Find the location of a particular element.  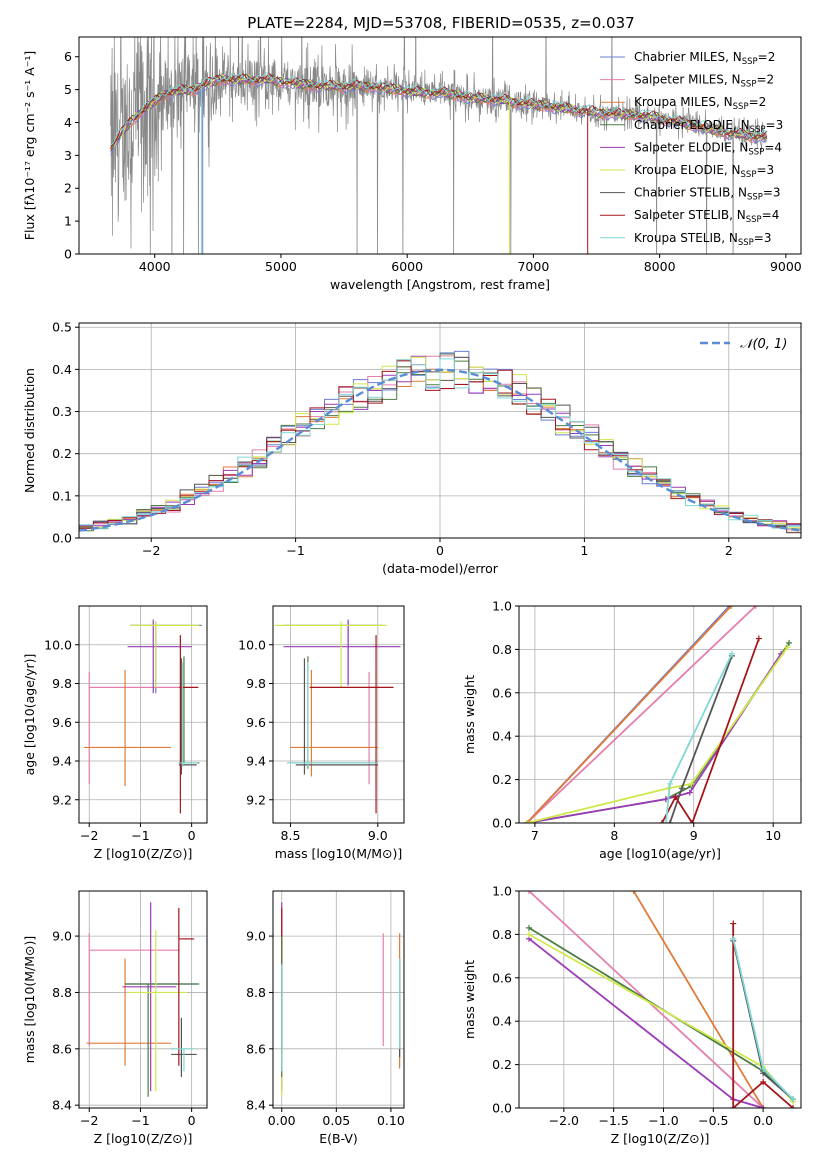

model-spectrum-line is located at coordinates (439, 109).